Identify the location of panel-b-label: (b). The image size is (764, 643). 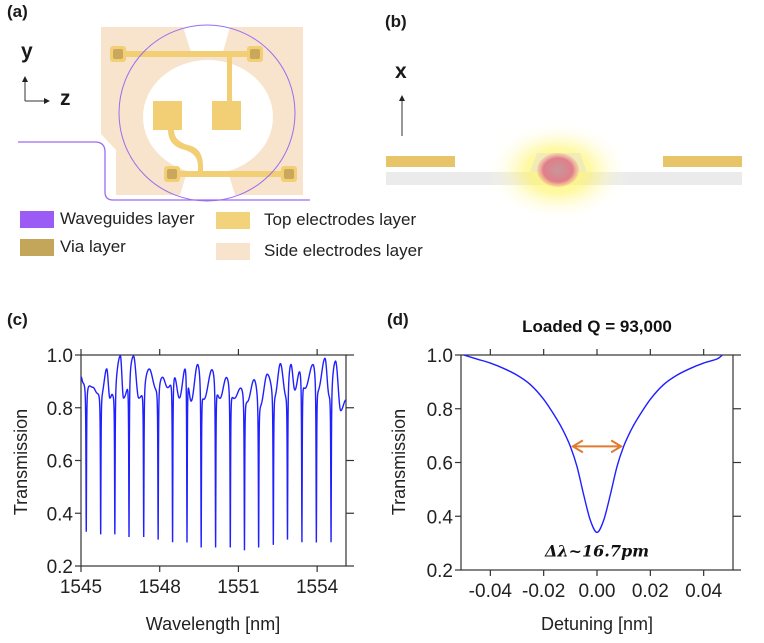
(396, 21).